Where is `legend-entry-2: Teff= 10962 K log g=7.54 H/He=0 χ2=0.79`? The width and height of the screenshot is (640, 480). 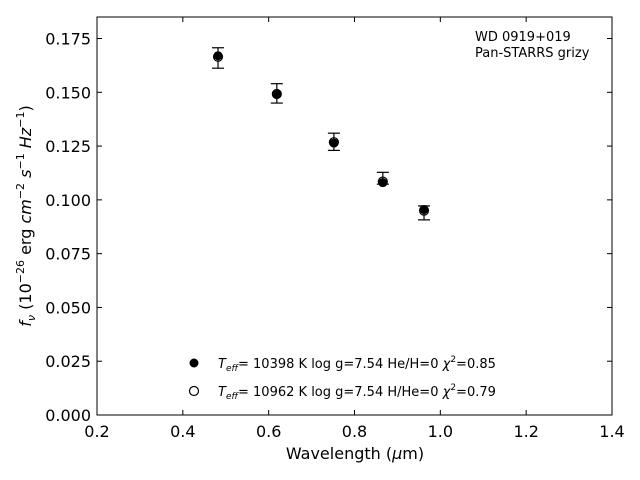
legend-entry-2: Teff= 10962 K log g=7.54 H/He=0 χ2=0.79 is located at coordinates (357, 392).